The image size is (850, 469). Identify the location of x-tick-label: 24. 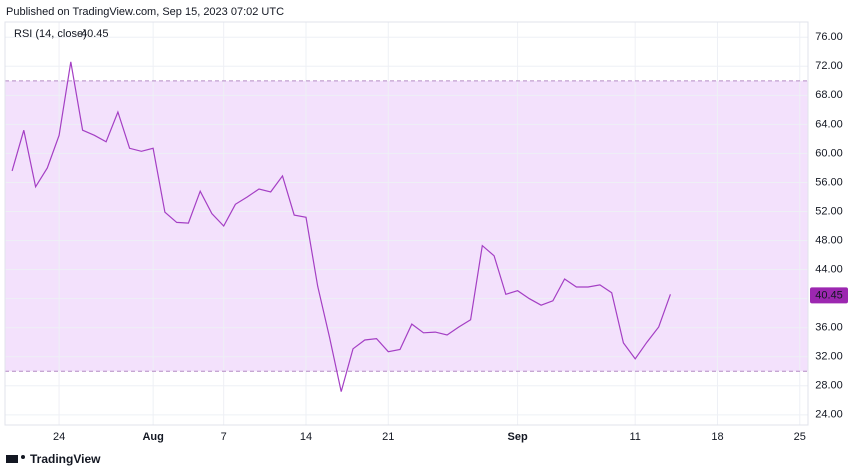
(59, 437).